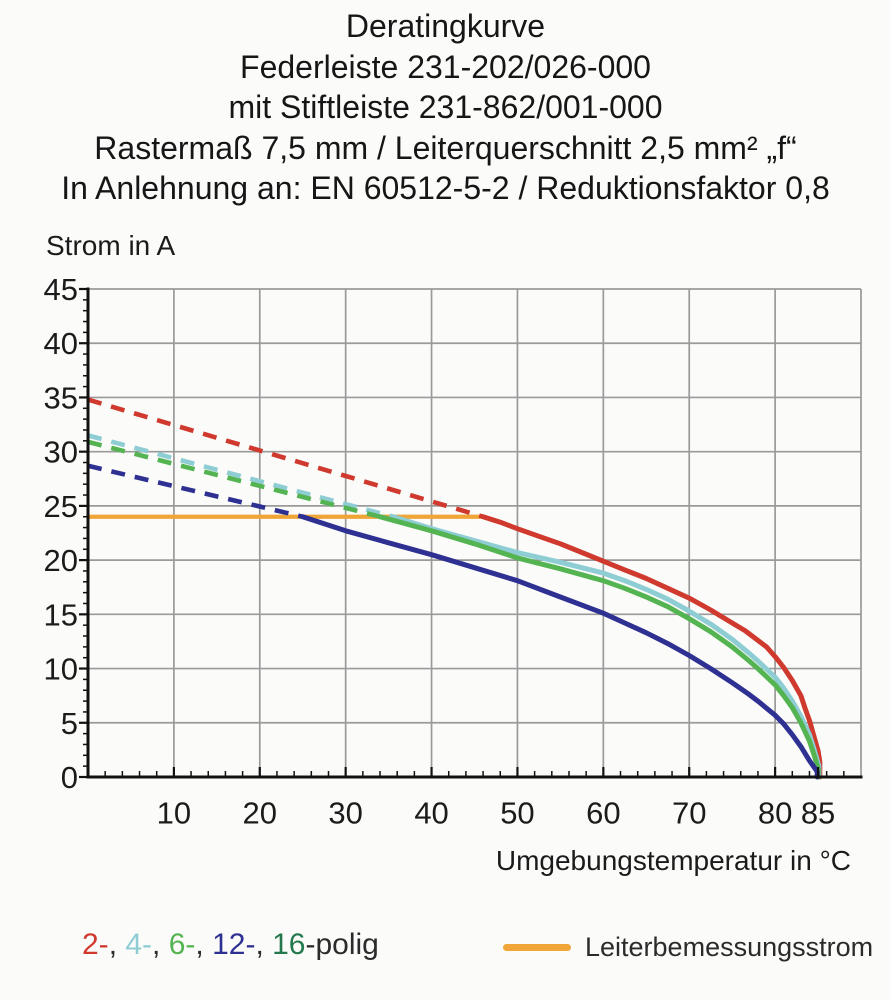 The image size is (891, 1000). Describe the element at coordinates (61, 614) in the screenshot. I see `y-tick-label: 15` at that location.